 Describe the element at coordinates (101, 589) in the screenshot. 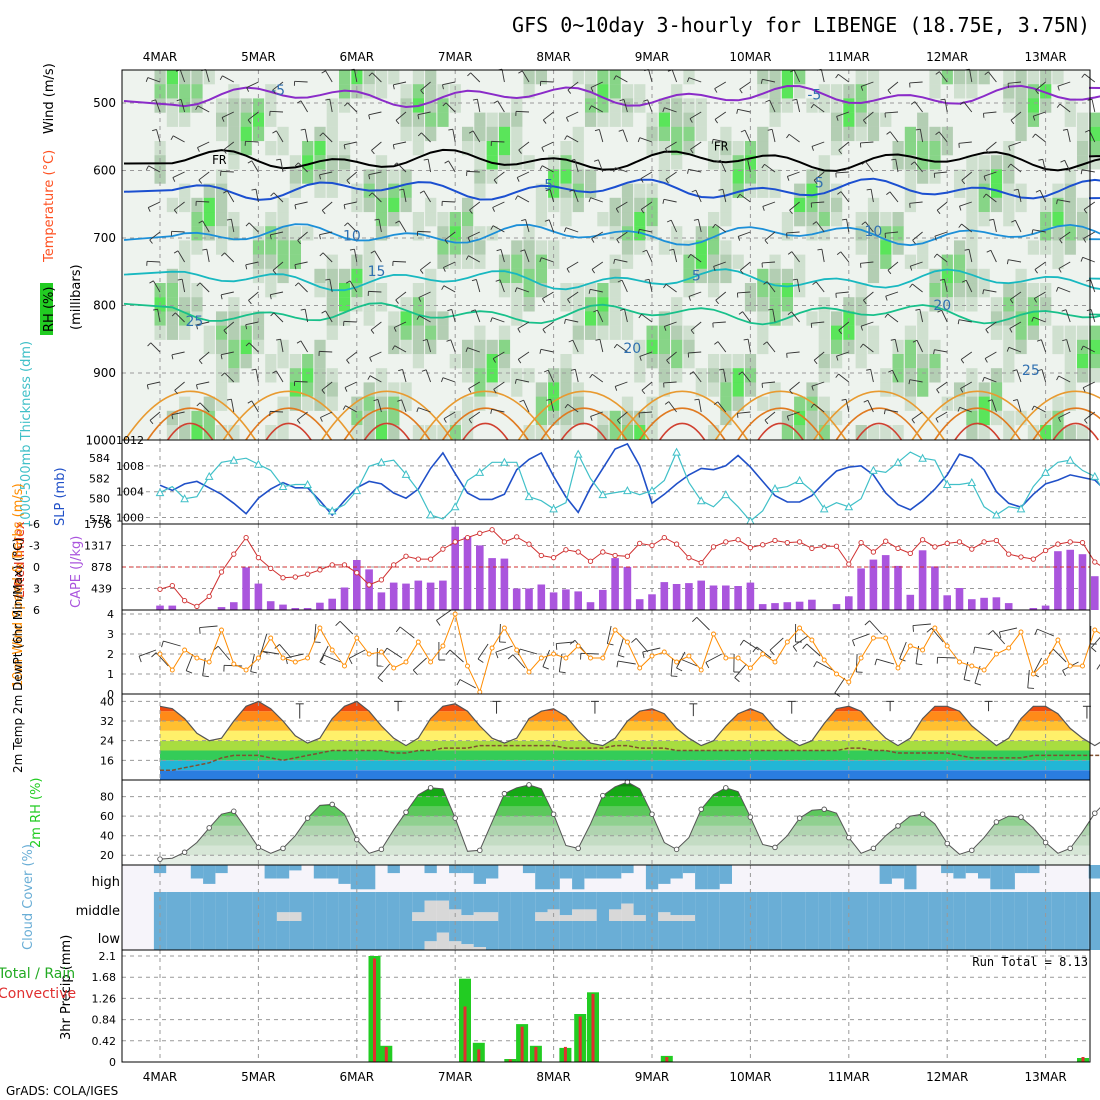

I see `y-tick-label-right: 439` at that location.